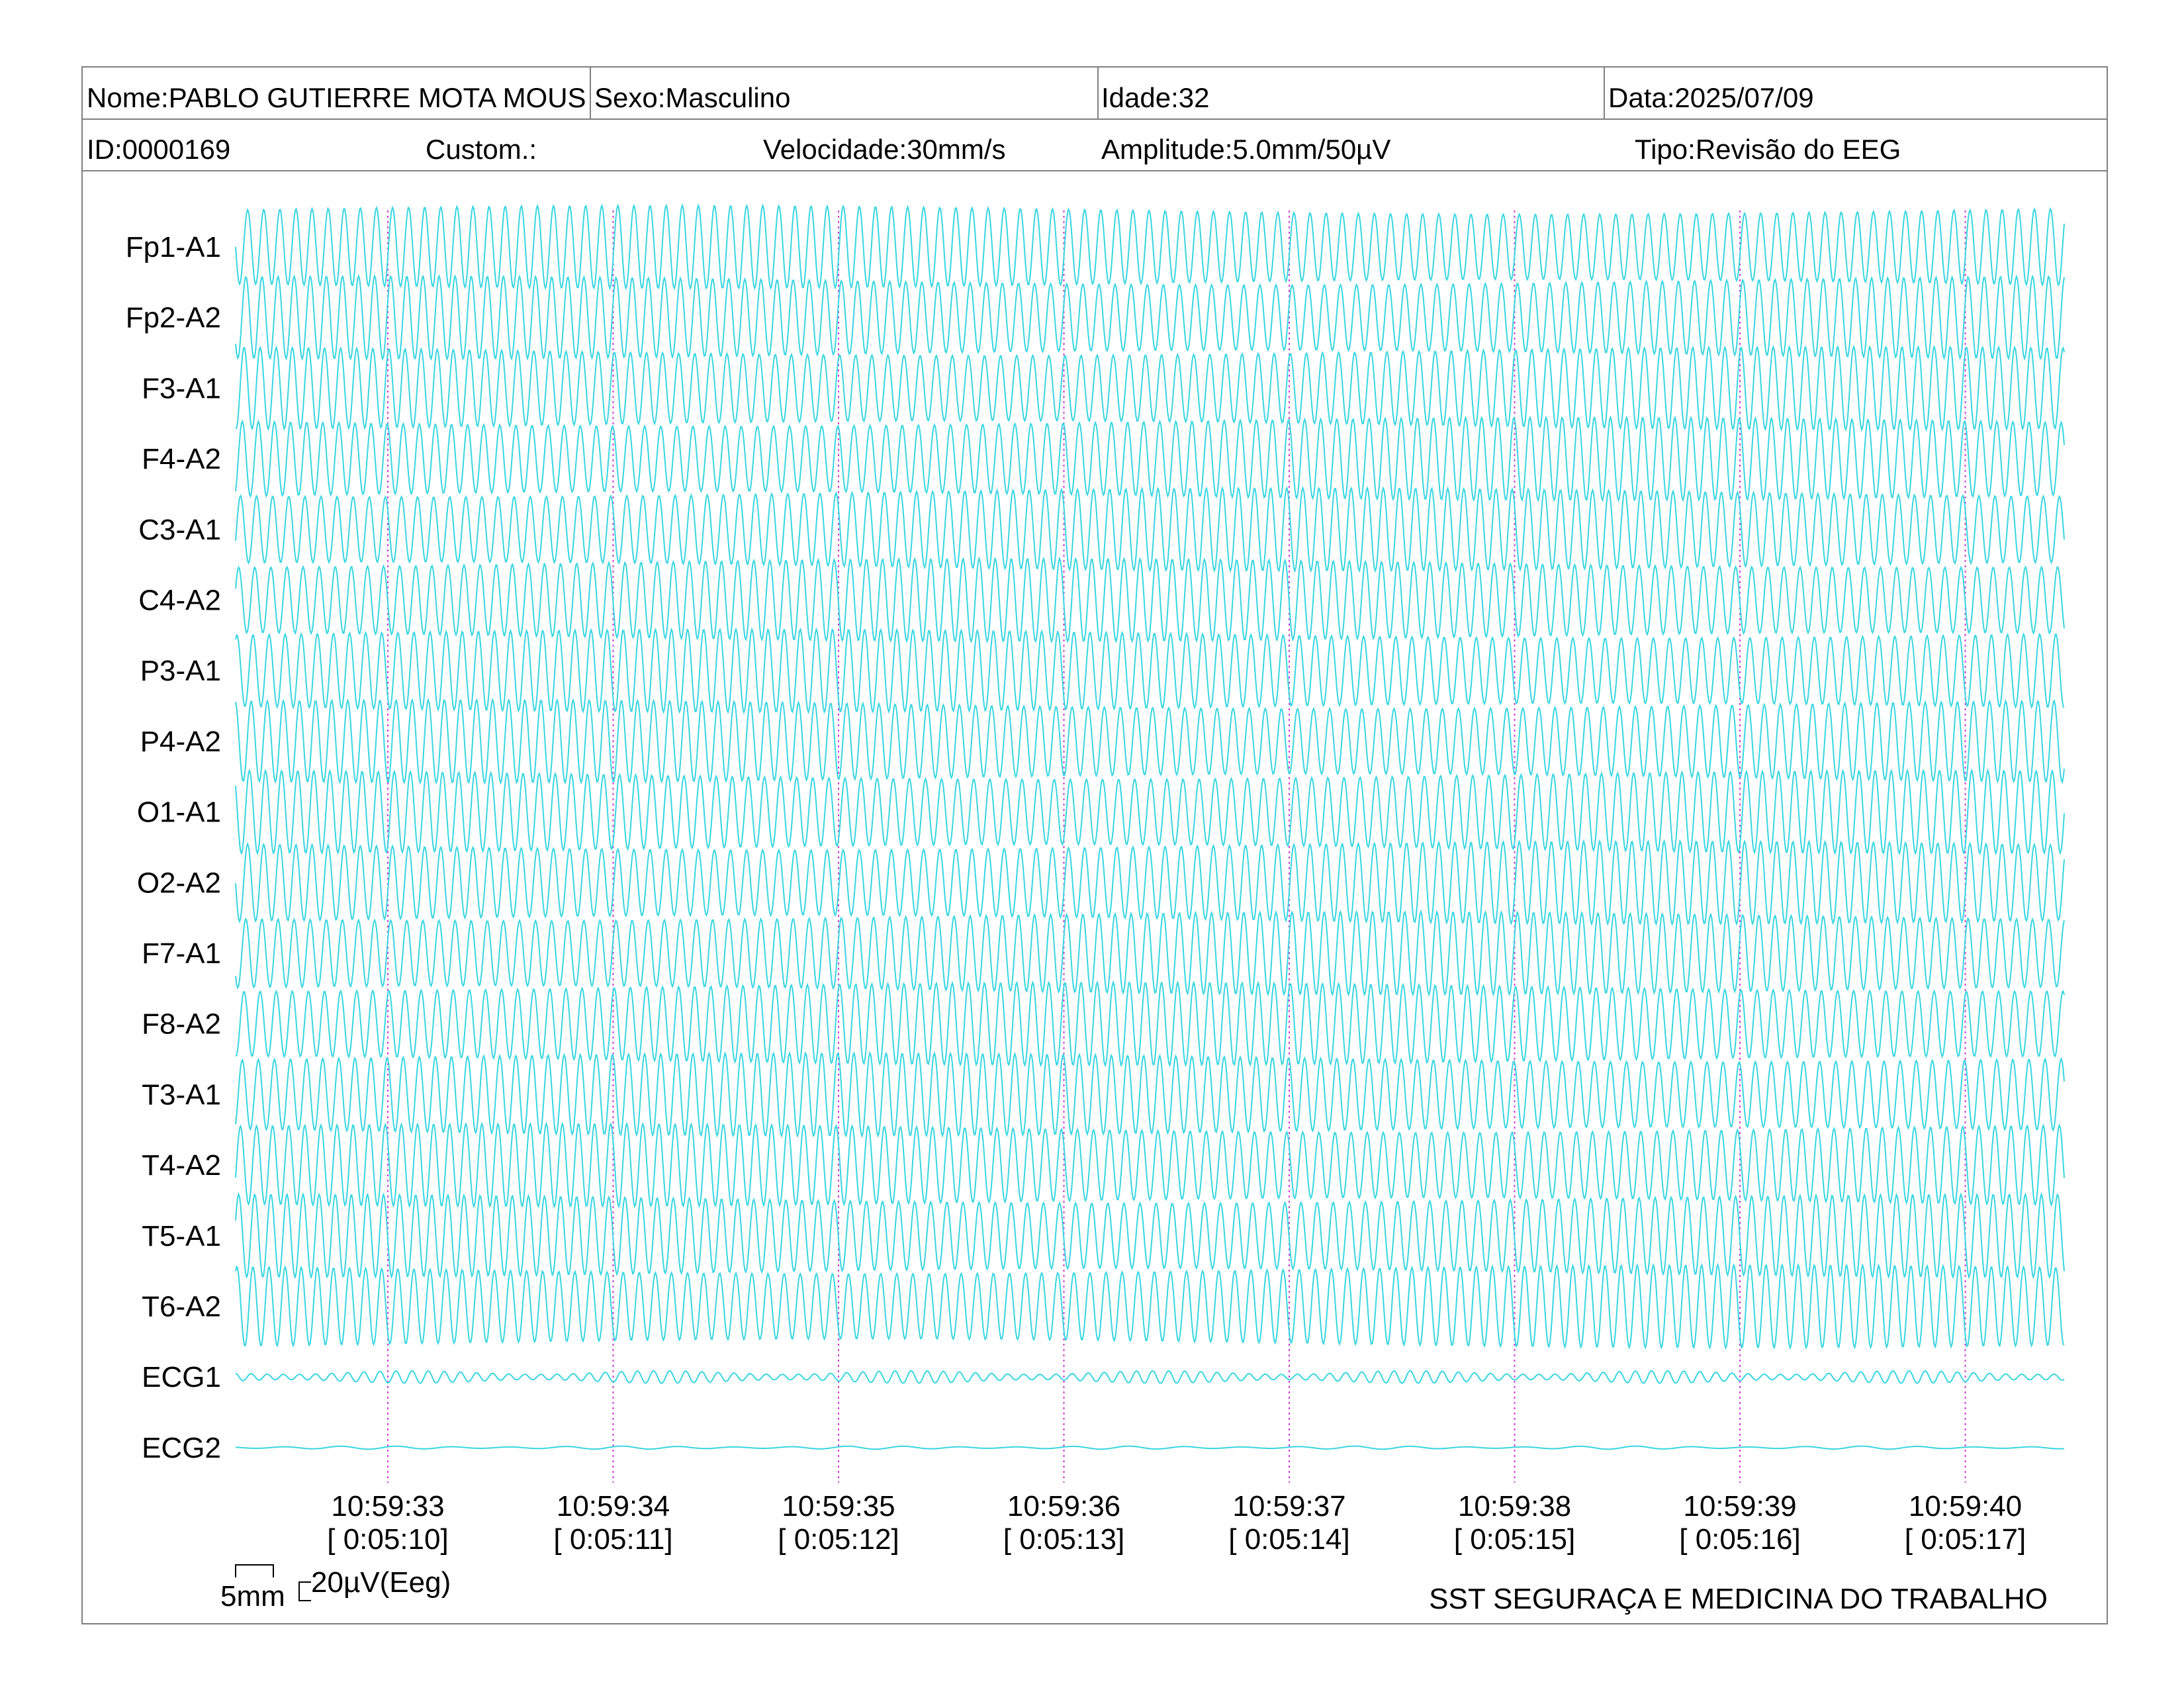 Image resolution: width=2184 pixels, height=1688 pixels. Describe the element at coordinates (179, 601) in the screenshot. I see `lead-label: C4-A2` at that location.